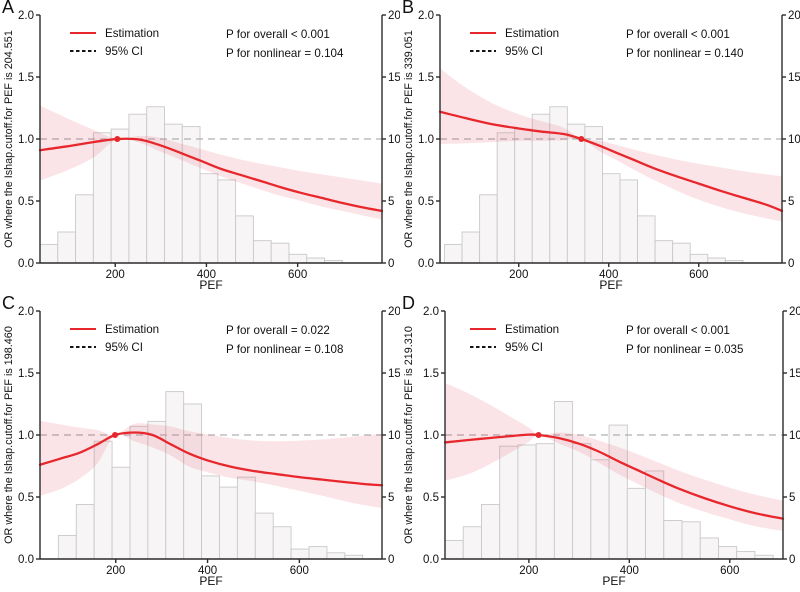 Image resolution: width=800 pixels, height=592 pixels. What do you see at coordinates (614, 457) in the screenshot?
I see `confidence-band` at bounding box center [614, 457].